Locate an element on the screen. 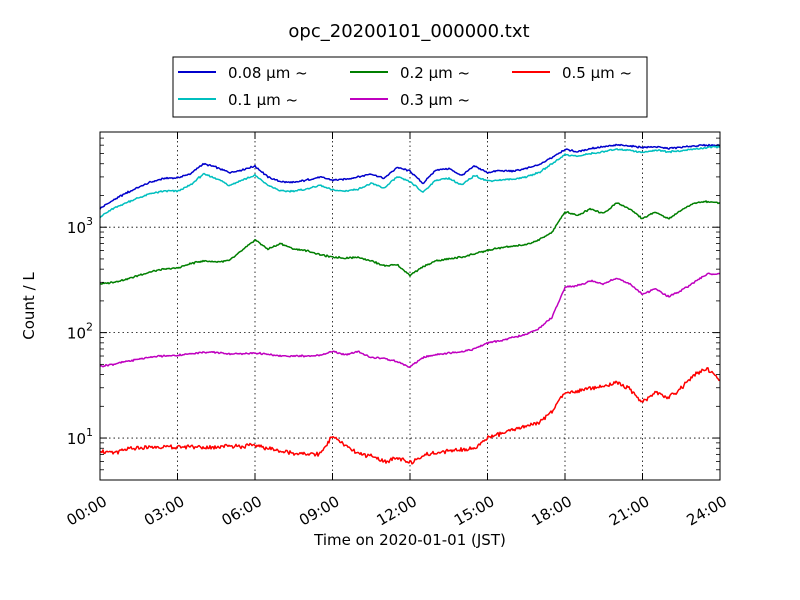 The image size is (800, 600). legend-label: 0.5 μm ~ is located at coordinates (597, 73).